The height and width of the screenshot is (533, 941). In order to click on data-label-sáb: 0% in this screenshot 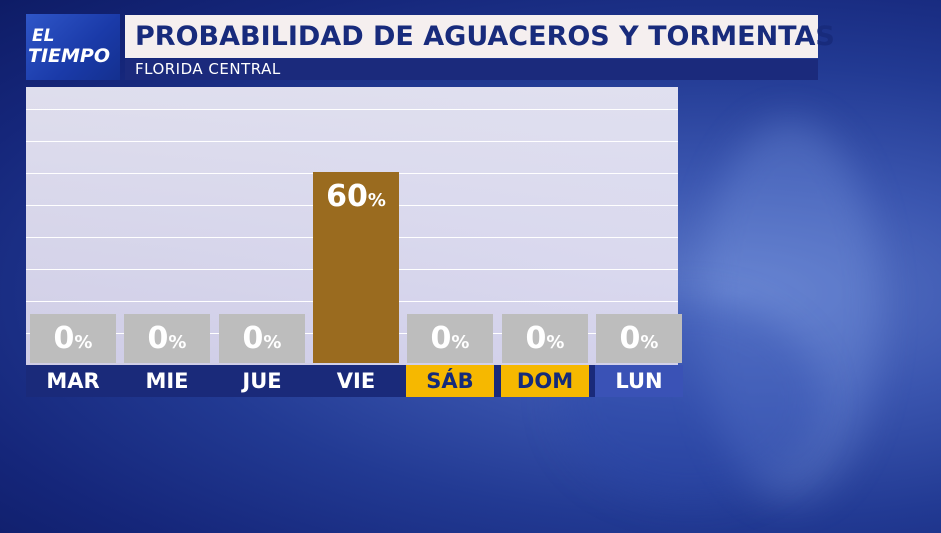, I will do `click(450, 338)`.